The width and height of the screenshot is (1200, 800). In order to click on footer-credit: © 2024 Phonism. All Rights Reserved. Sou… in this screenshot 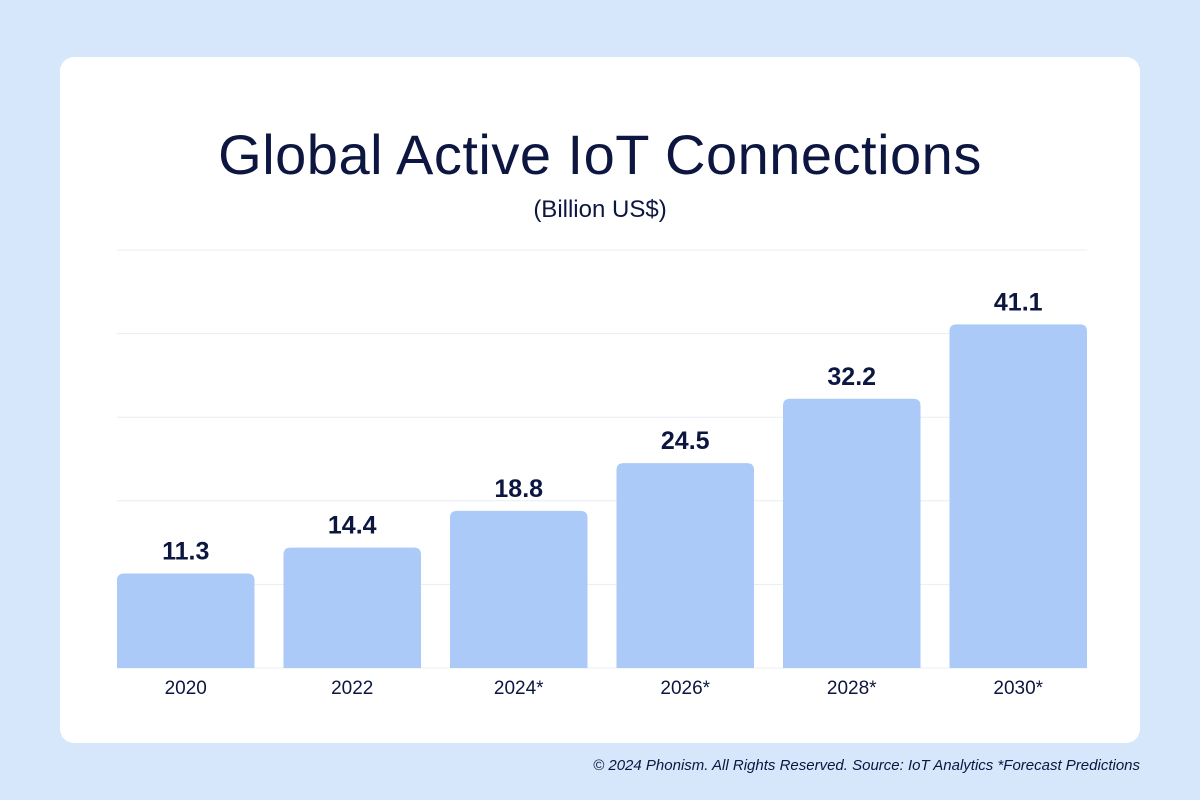, I will do `click(866, 765)`.